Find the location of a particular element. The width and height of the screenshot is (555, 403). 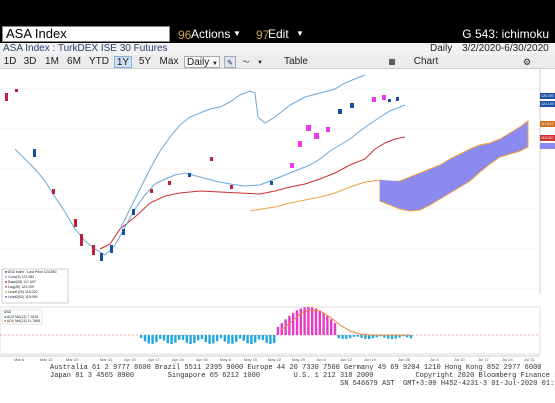

date-range: 3/2/2020-6/30/2020 is located at coordinates (505, 48).